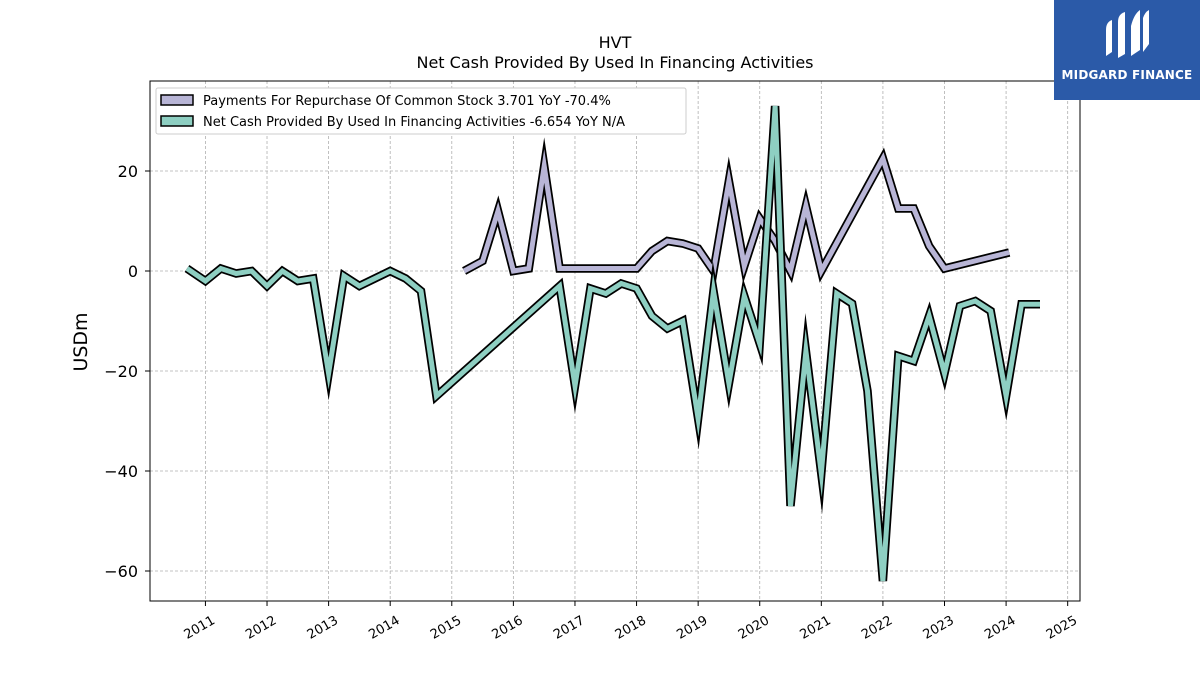 The width and height of the screenshot is (1200, 675). I want to click on x-tick-label: 2014, so click(384, 628).